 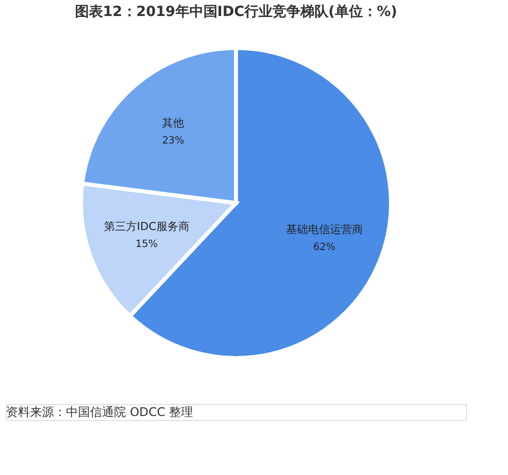 What do you see at coordinates (147, 227) in the screenshot?
I see `slice-label: 第三方IDC服务商` at bounding box center [147, 227].